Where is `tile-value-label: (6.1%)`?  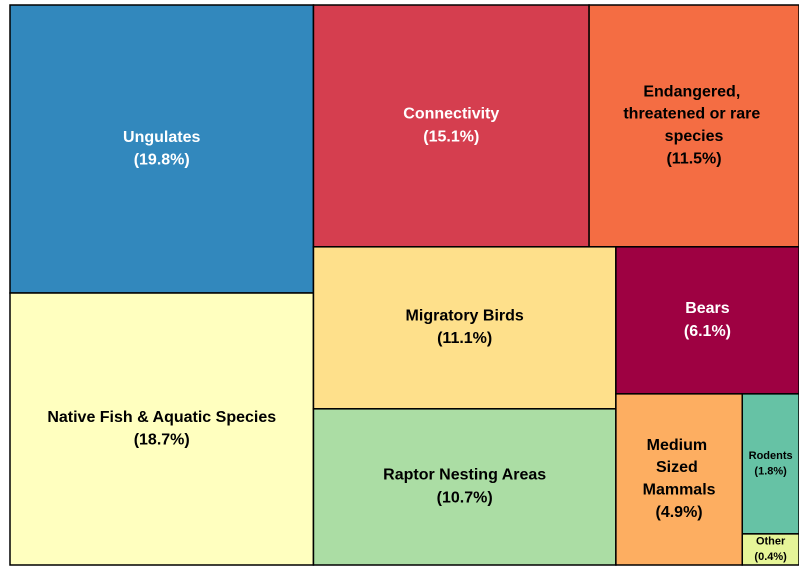
tile-value-label: (6.1%) is located at coordinates (707, 331).